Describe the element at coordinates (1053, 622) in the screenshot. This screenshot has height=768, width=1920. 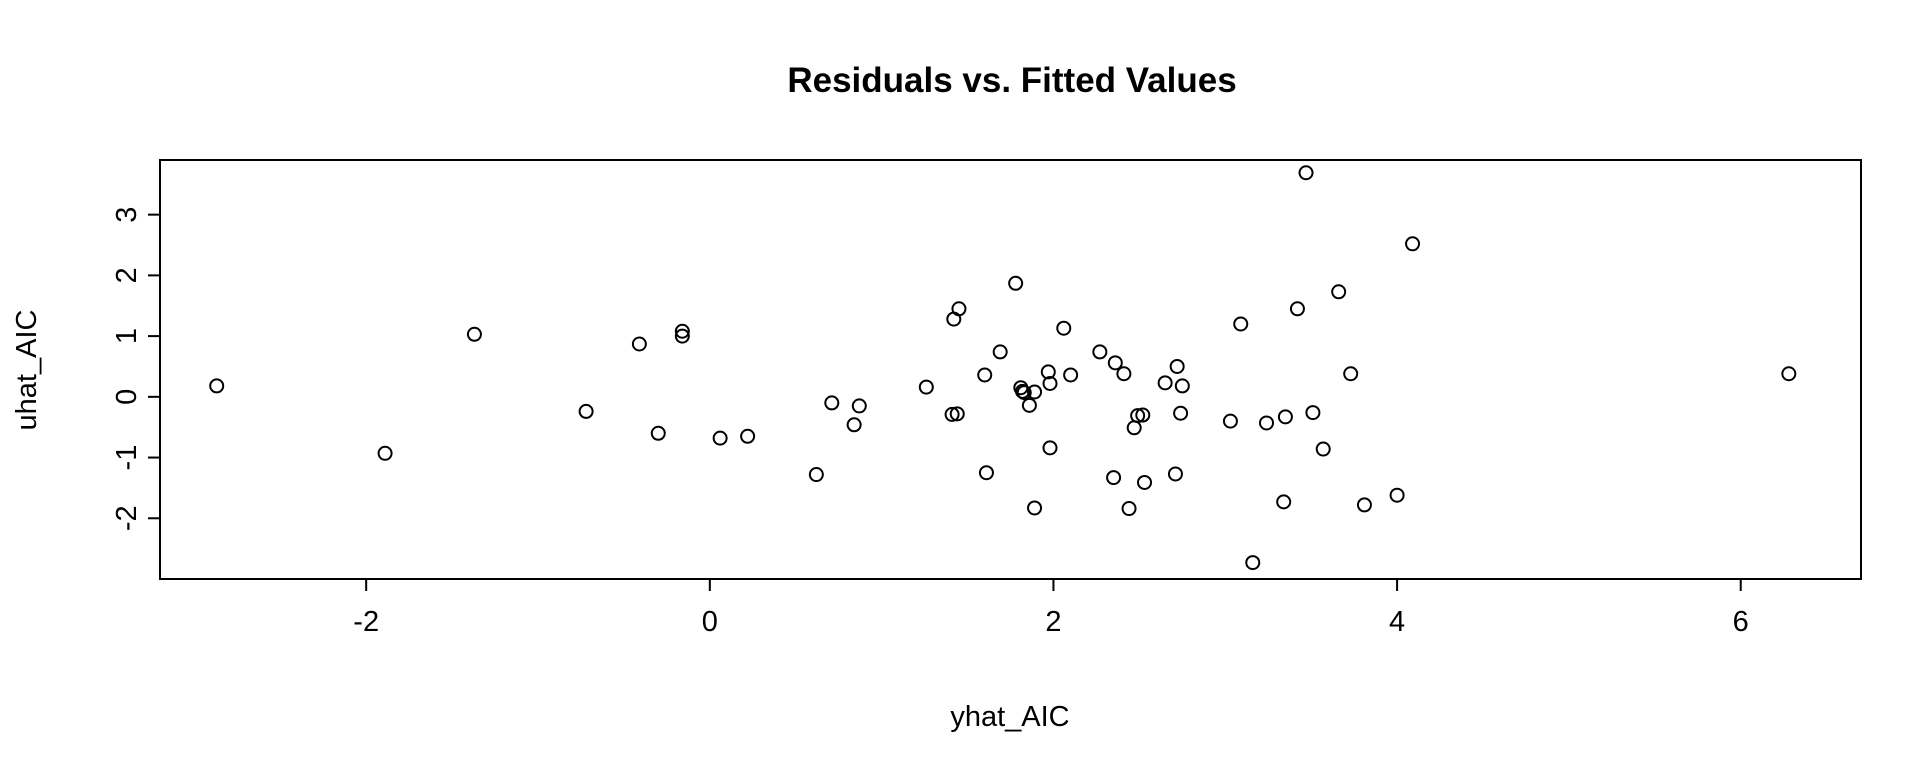
I see `x-tick-label: 2` at that location.